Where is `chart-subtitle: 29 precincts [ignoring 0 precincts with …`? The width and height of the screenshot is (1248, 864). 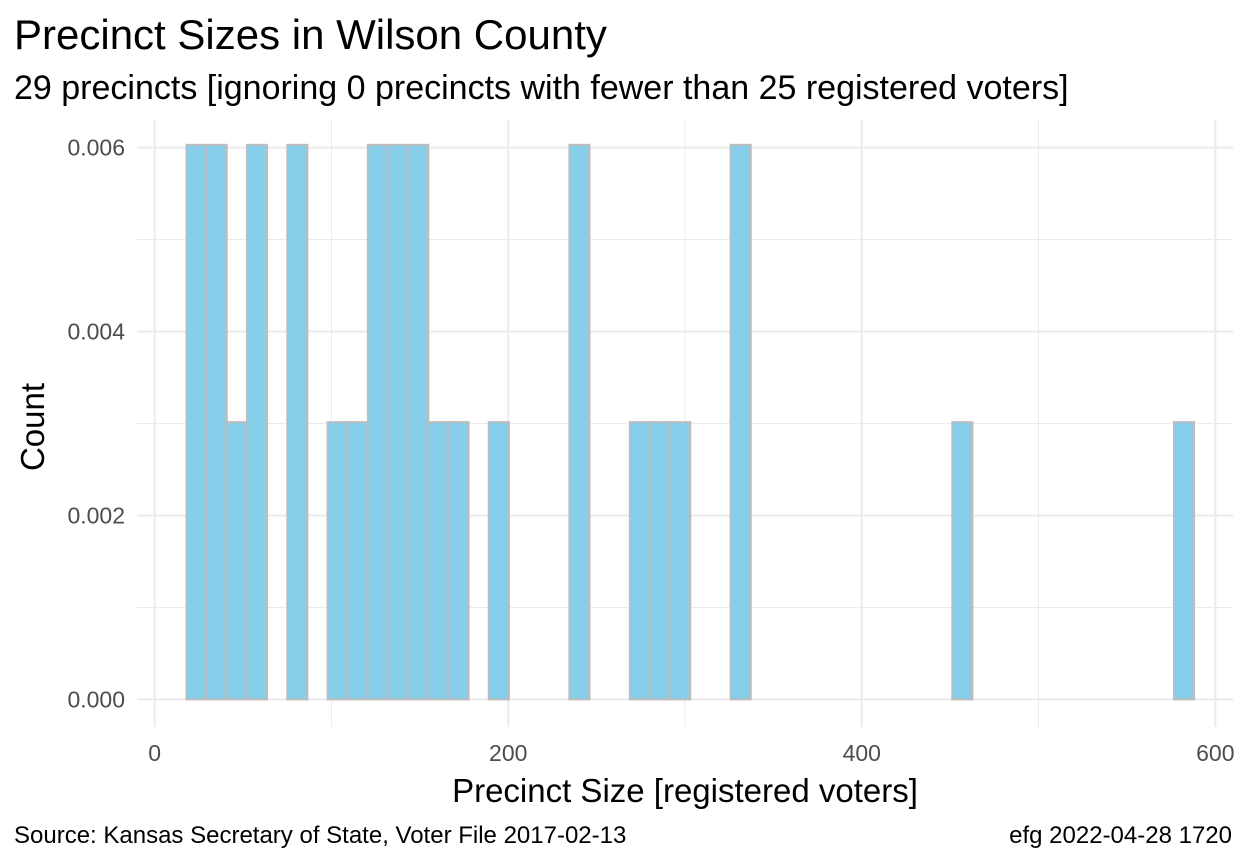 chart-subtitle: 29 precincts [ignoring 0 precincts with … is located at coordinates (541, 88).